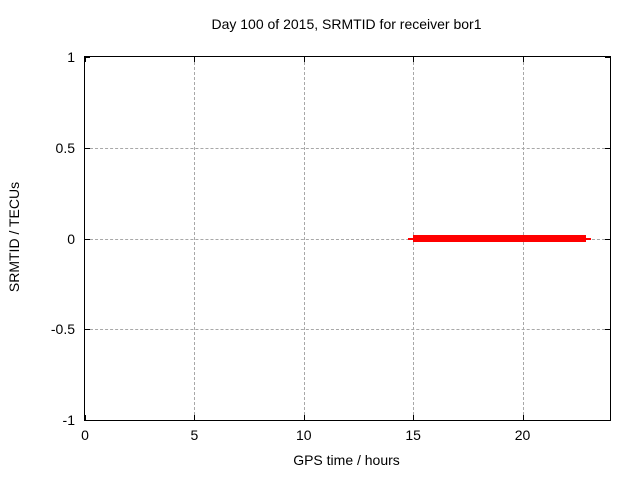 Image resolution: width=640 pixels, height=480 pixels. I want to click on x-tick-label: 0, so click(85, 435).